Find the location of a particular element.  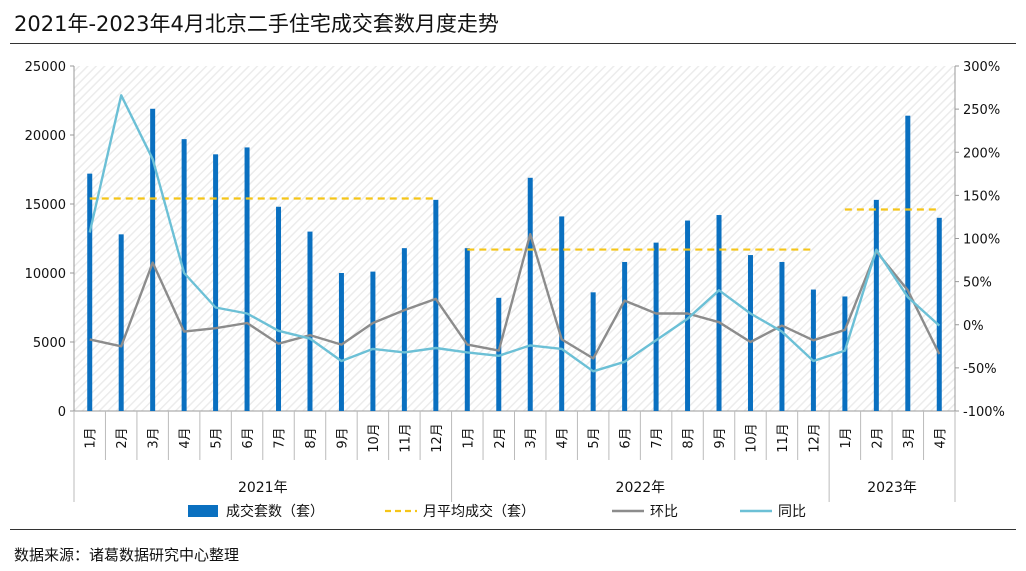

x-group-label: 2022年 is located at coordinates (641, 488).